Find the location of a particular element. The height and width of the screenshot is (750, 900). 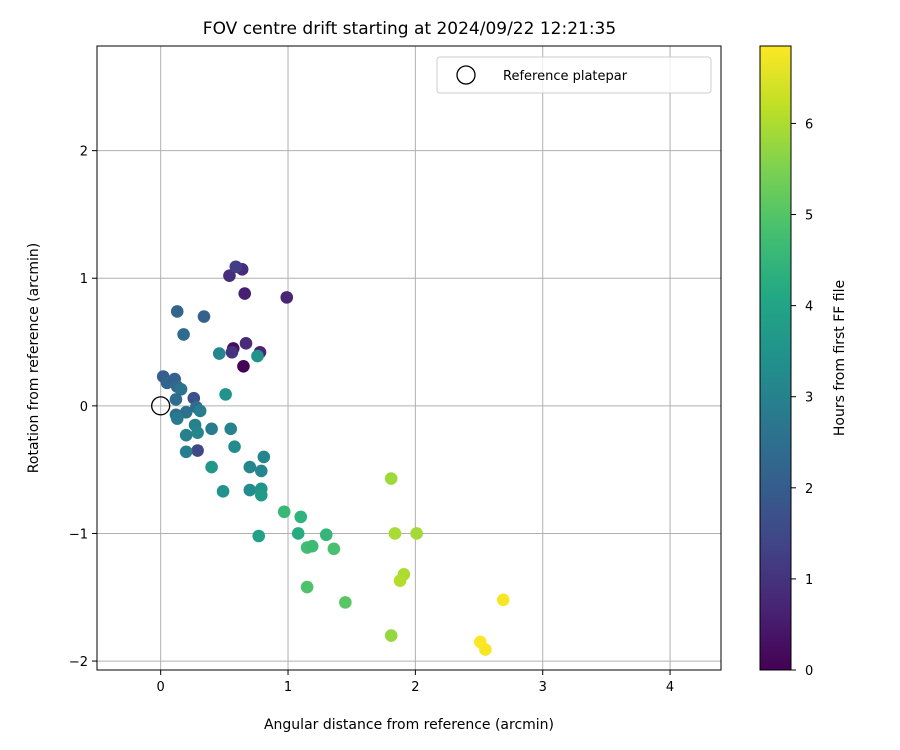

x-axis-label: Angular distance from reference (arcmin) is located at coordinates (409, 725).